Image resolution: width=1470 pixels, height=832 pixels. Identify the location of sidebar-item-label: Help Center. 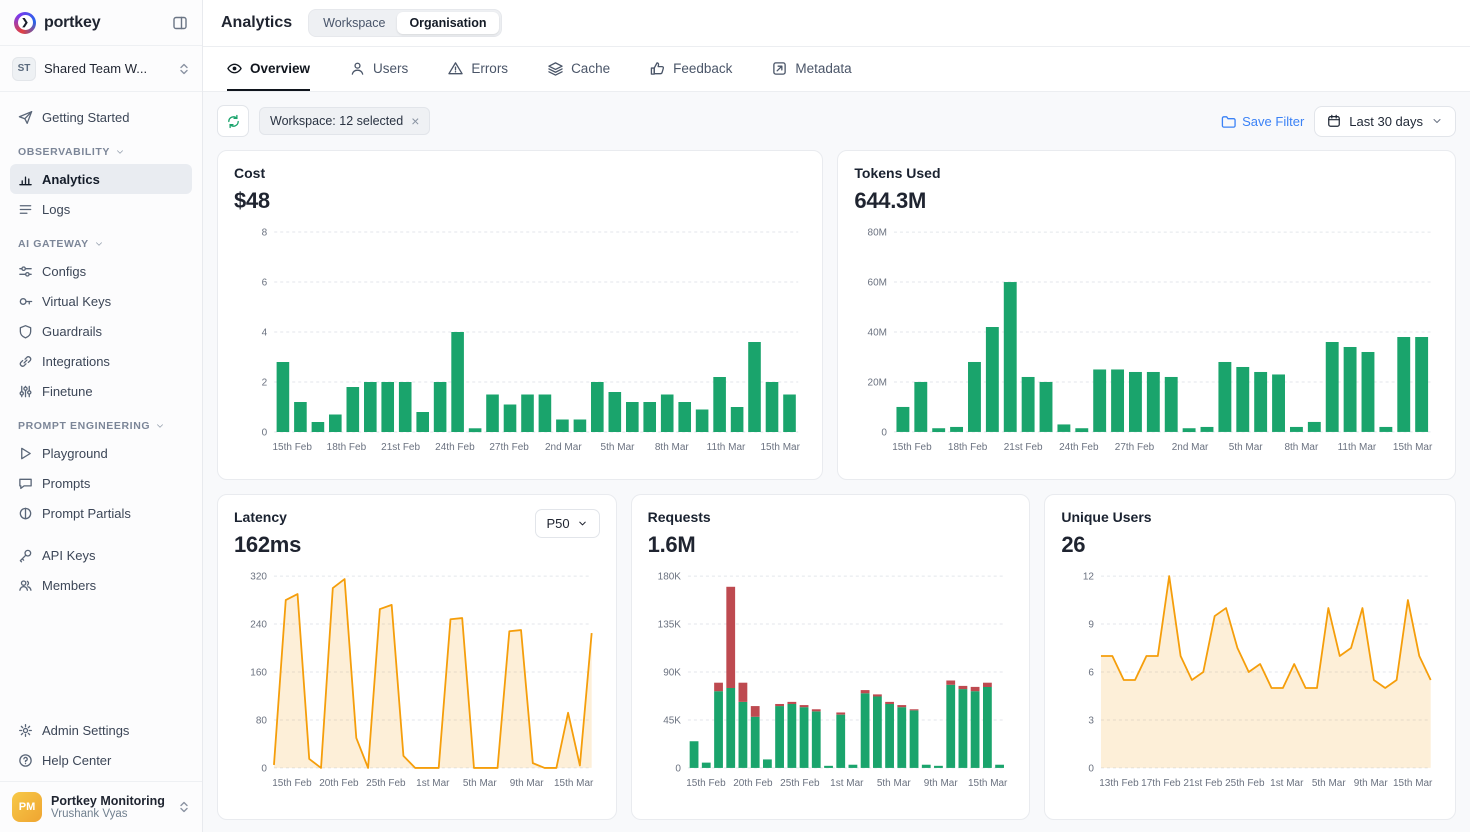
(77, 760).